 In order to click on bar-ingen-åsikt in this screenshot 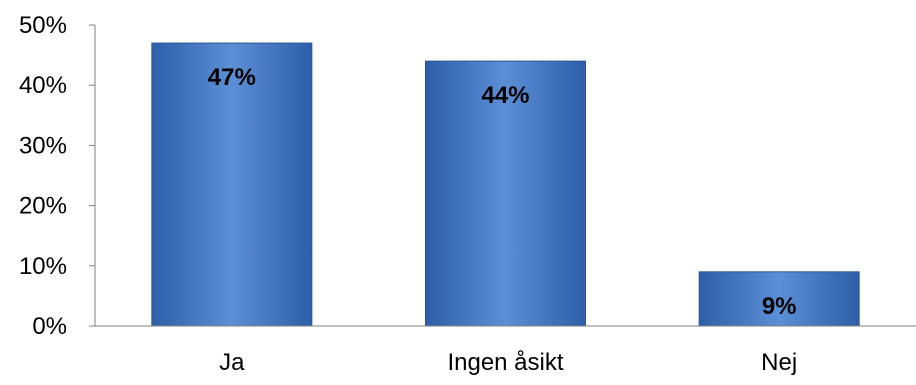, I will do `click(505, 193)`.